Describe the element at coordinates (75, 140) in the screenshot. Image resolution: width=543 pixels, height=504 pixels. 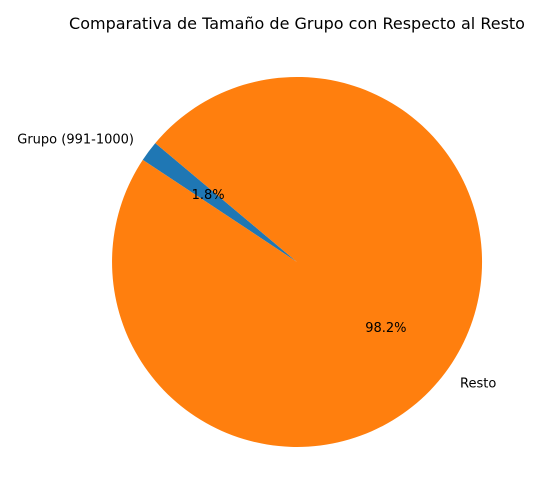
I see `slice-label-0: Grupo (991-1000)` at that location.